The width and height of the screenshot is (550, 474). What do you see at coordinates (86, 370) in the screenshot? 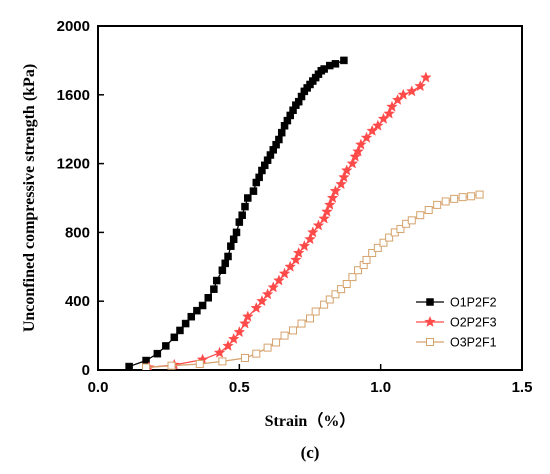
I see `y-tick-label: 0` at bounding box center [86, 370].